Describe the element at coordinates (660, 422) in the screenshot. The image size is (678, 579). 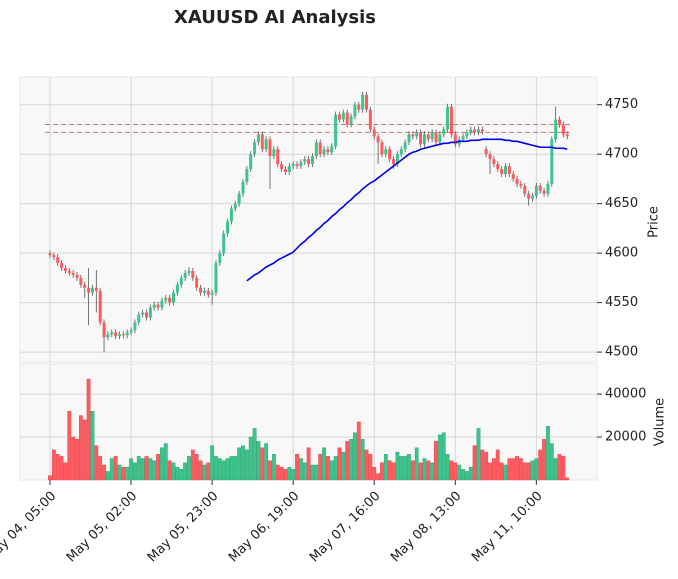
I see `volume-axis-label: Volume` at that location.